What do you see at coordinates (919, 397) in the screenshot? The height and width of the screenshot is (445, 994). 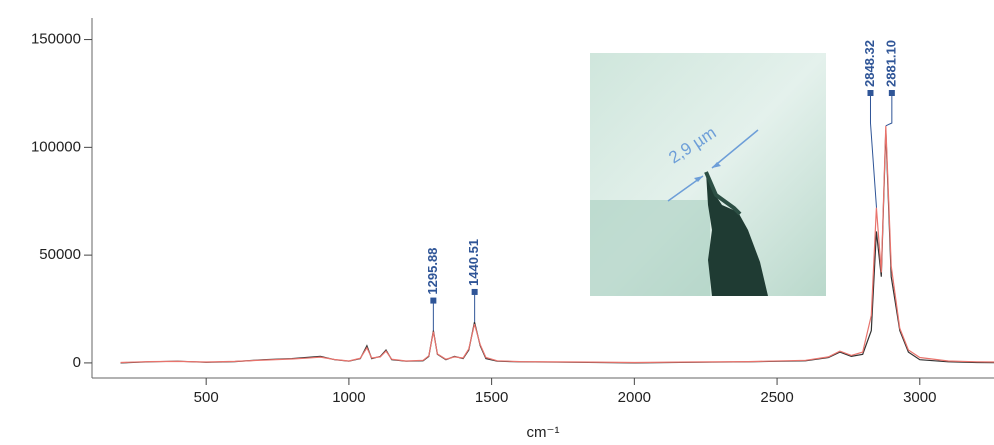 I see `x-tick-label: 3000` at bounding box center [919, 397].